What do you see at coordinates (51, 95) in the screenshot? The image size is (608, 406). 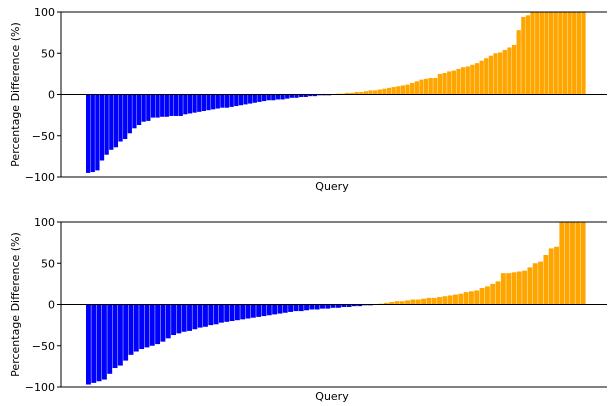 I see `y-tick-label: 0` at bounding box center [51, 95].